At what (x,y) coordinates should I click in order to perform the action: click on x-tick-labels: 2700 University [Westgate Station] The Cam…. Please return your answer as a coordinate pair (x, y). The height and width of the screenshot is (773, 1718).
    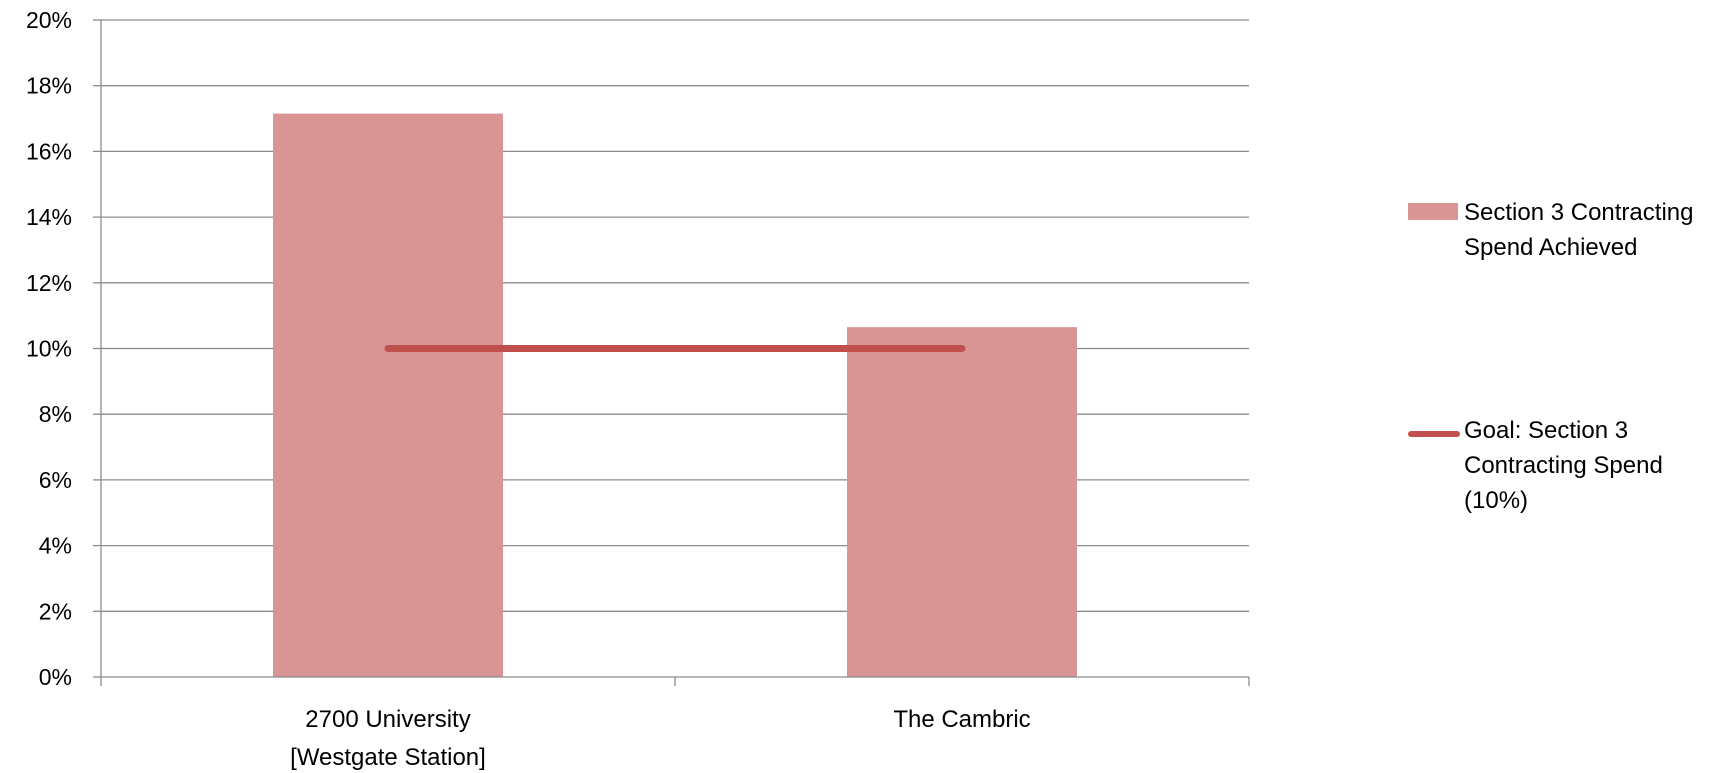
    Looking at the image, I should click on (660, 738).